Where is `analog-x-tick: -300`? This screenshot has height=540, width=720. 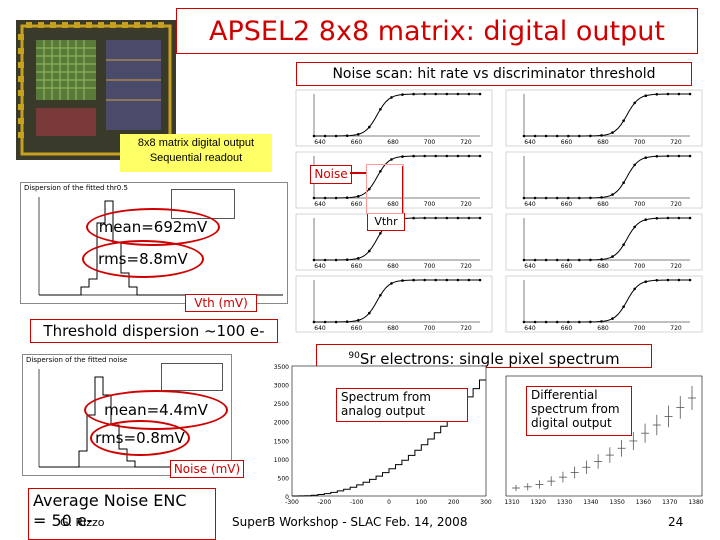
analog-x-tick: -300 is located at coordinates (292, 502).